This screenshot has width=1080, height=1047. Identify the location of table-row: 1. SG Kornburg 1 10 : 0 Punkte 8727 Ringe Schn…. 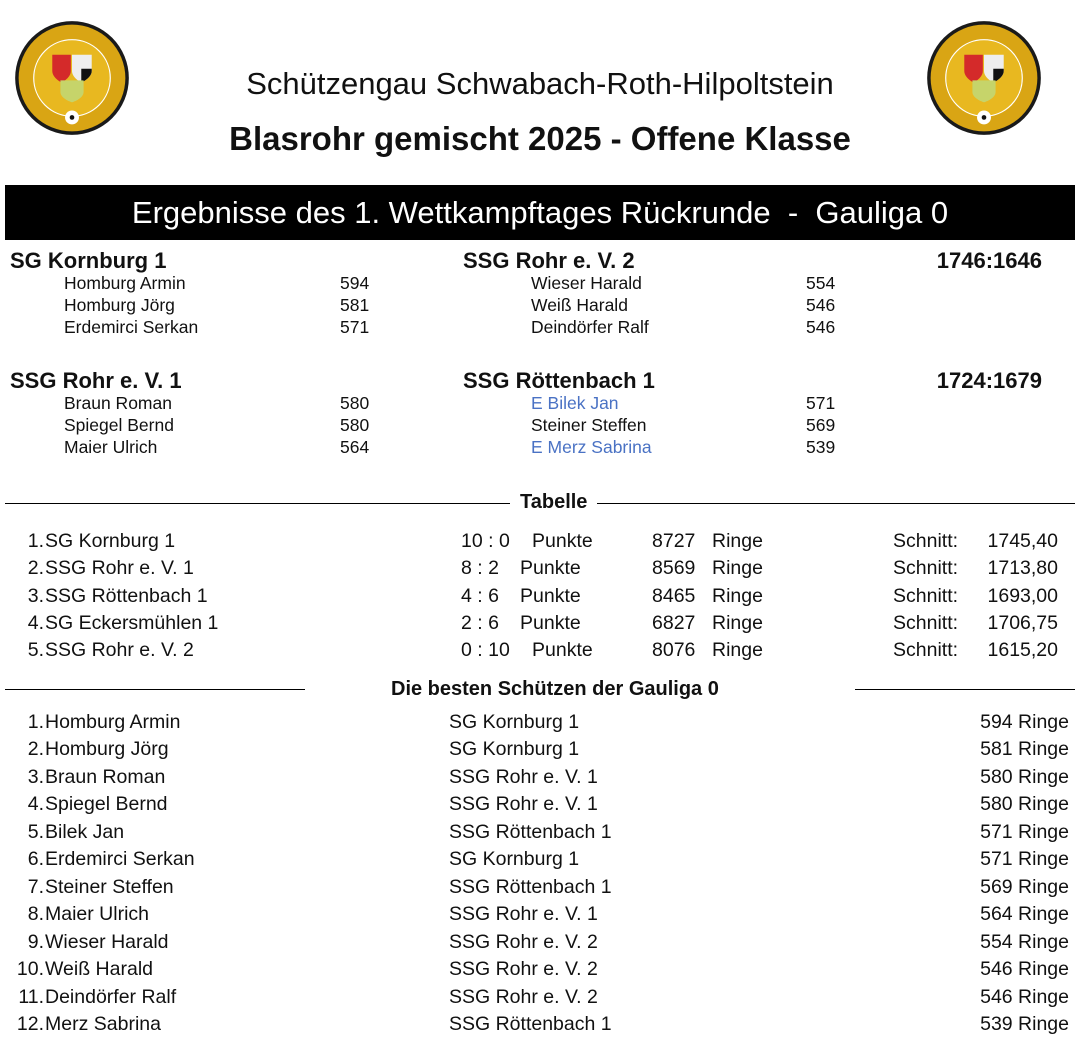
(540, 543).